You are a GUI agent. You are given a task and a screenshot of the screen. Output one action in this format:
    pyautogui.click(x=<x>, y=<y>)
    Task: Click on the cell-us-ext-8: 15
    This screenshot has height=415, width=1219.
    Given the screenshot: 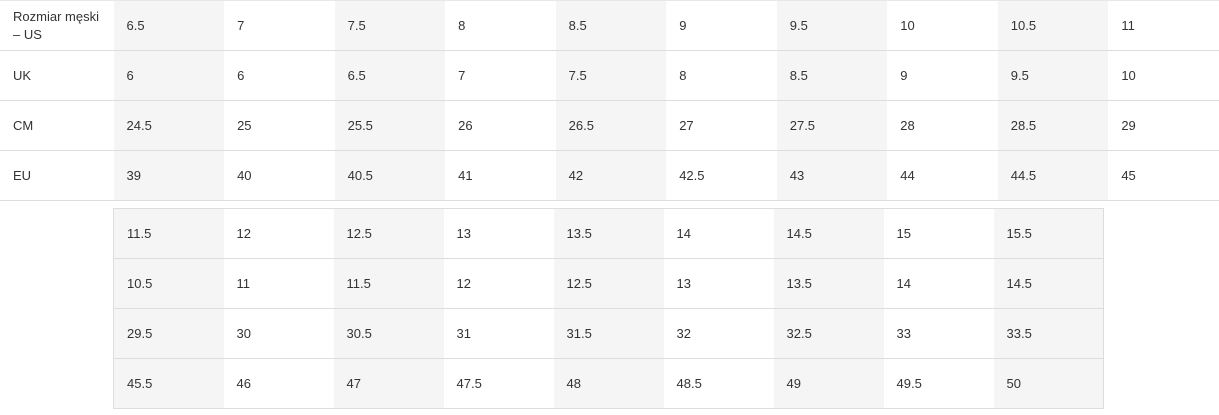 What is the action you would take?
    pyautogui.click(x=938, y=233)
    